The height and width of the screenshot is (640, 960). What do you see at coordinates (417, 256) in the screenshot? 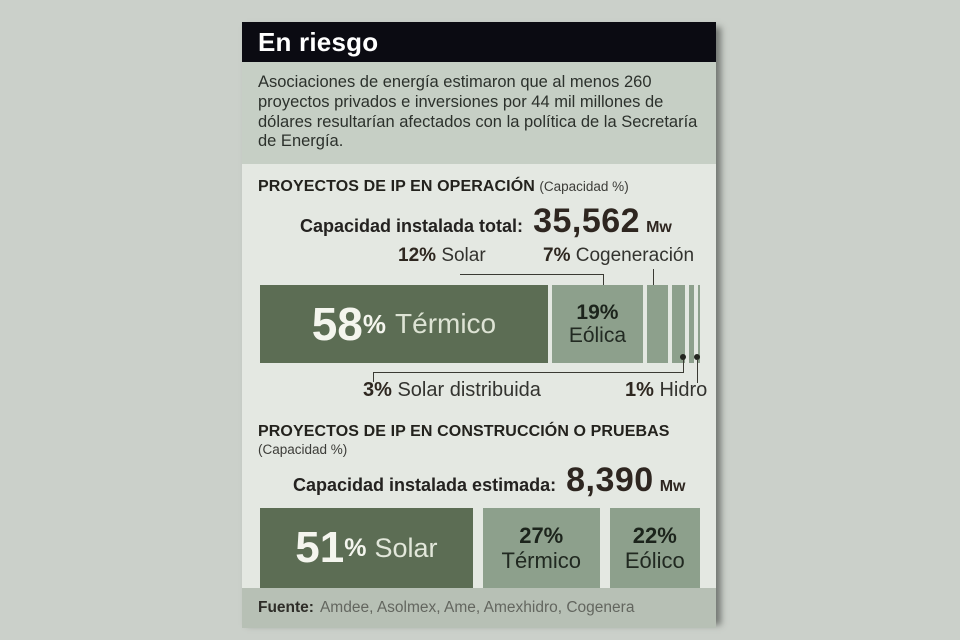
I see `callout-solar-pct: 12%` at bounding box center [417, 256].